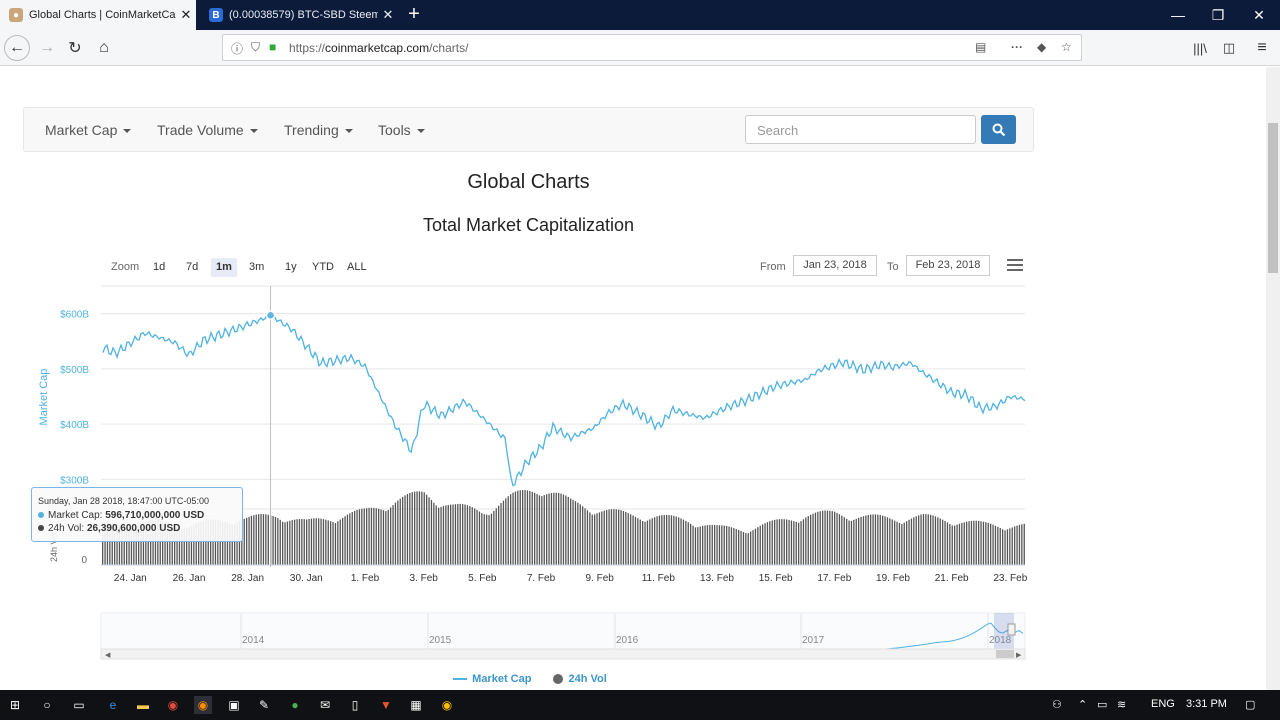  What do you see at coordinates (257, 267) in the screenshot?
I see `zoom-3m-button: 3m` at bounding box center [257, 267].